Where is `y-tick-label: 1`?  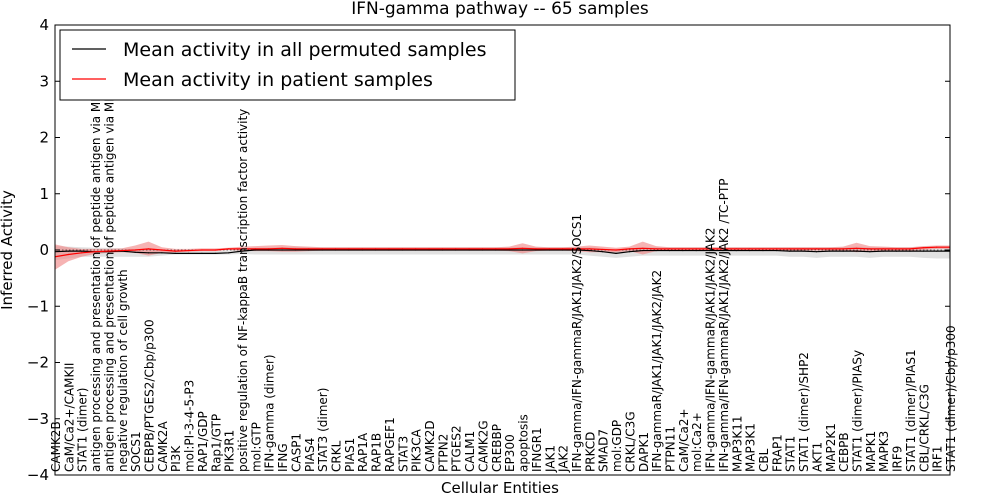 y-tick-label: 1 is located at coordinates (44, 194).